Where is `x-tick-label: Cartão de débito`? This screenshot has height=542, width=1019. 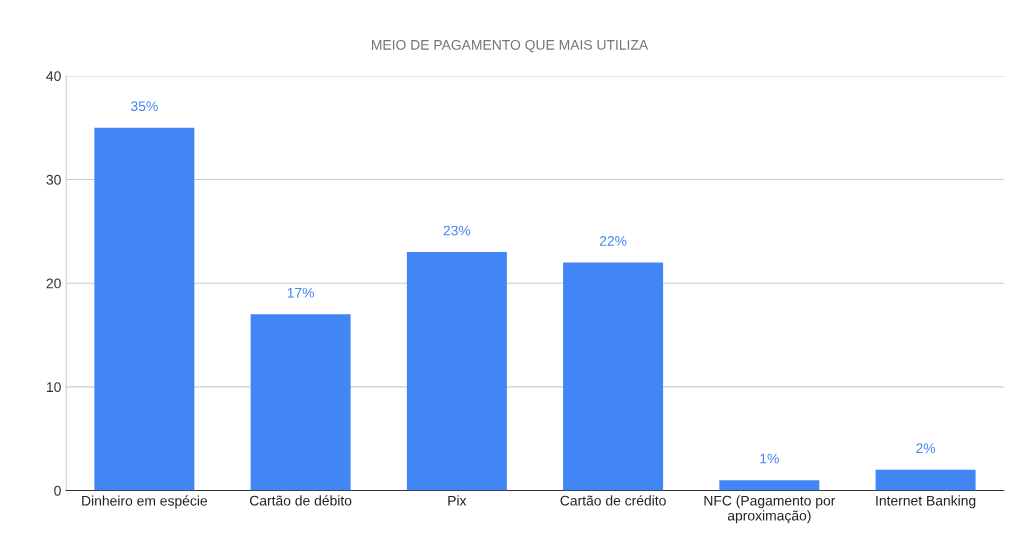
x-tick-label: Cartão de débito is located at coordinates (300, 500).